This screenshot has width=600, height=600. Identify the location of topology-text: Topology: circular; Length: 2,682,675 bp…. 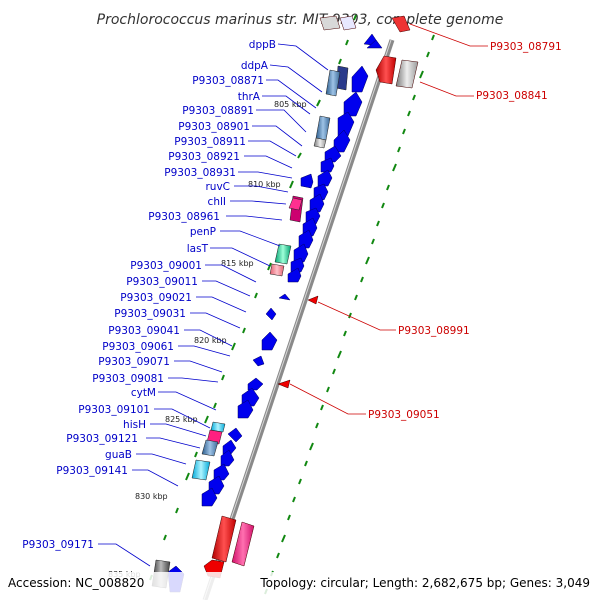
(424, 583).